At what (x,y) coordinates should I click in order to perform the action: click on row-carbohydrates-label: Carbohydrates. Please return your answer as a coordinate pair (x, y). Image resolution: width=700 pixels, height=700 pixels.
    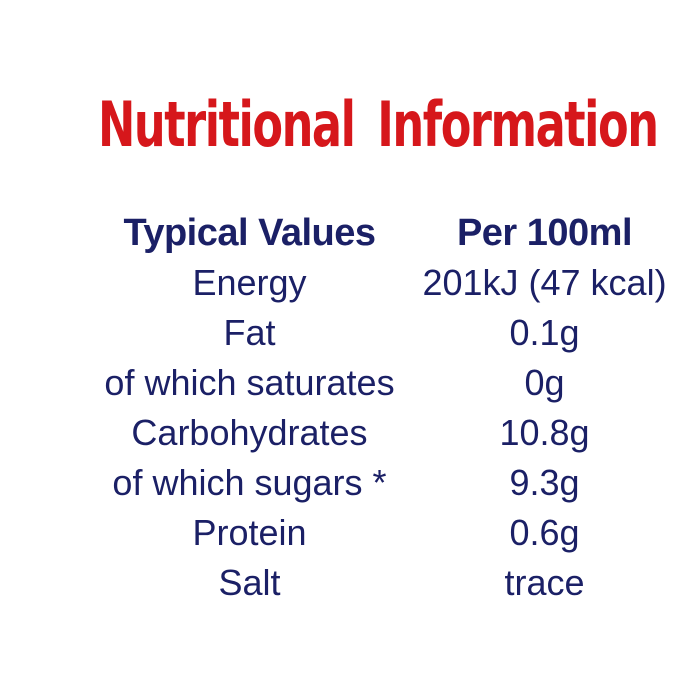
    Looking at the image, I should click on (249, 432).